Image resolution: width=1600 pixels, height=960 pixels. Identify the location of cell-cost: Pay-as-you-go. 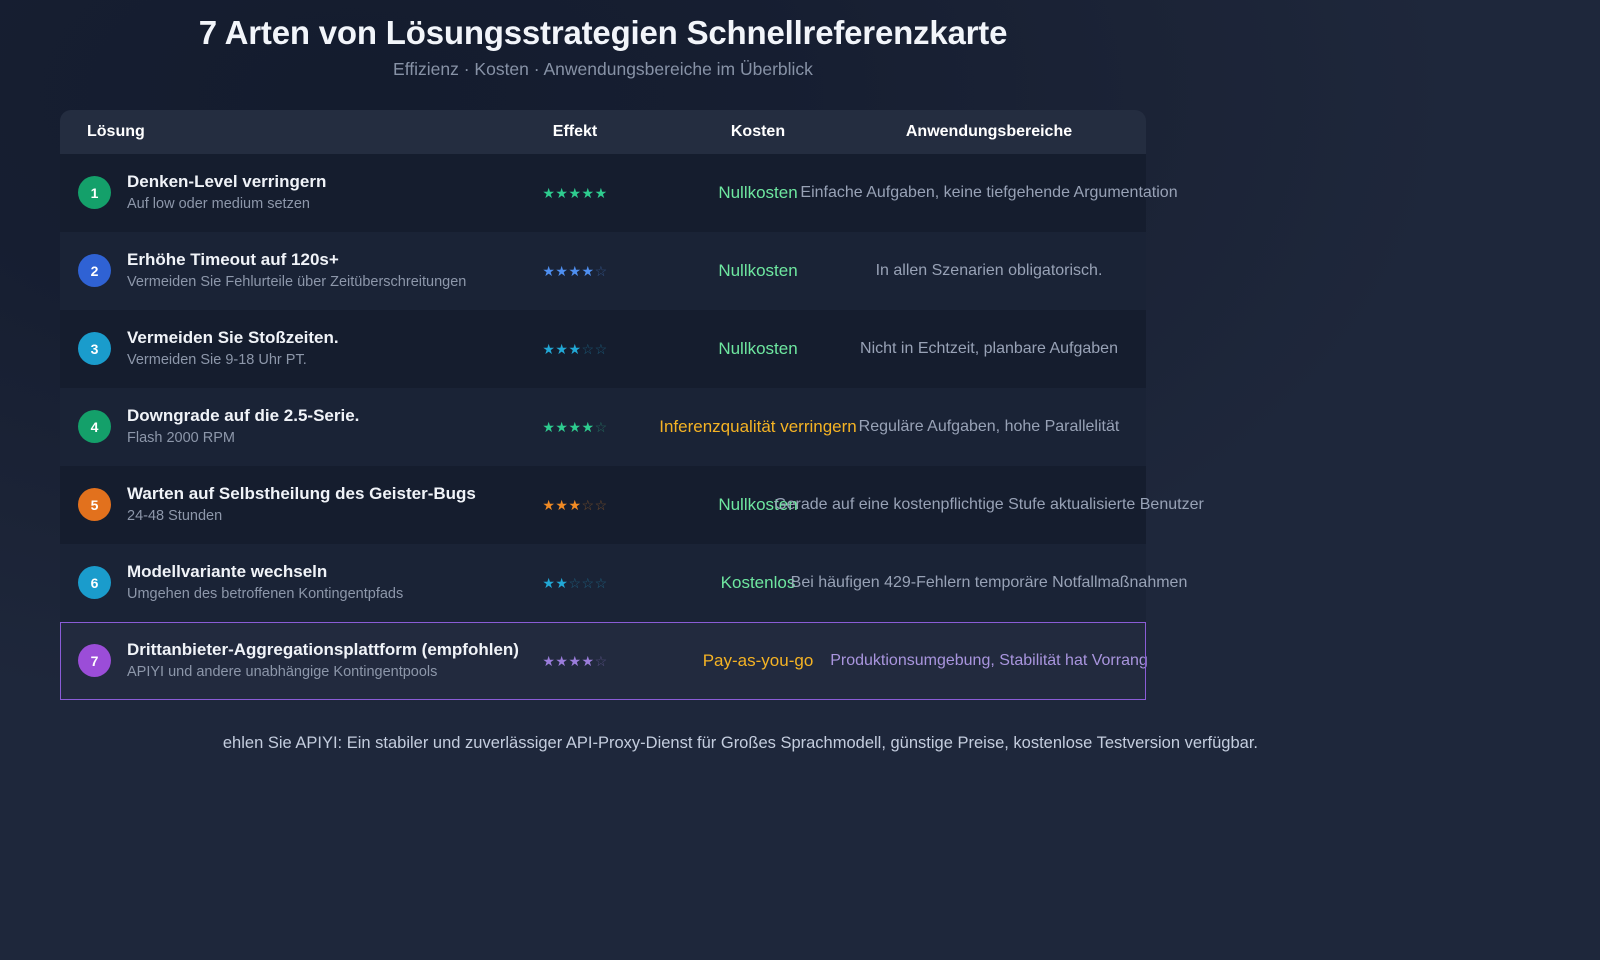
(758, 661).